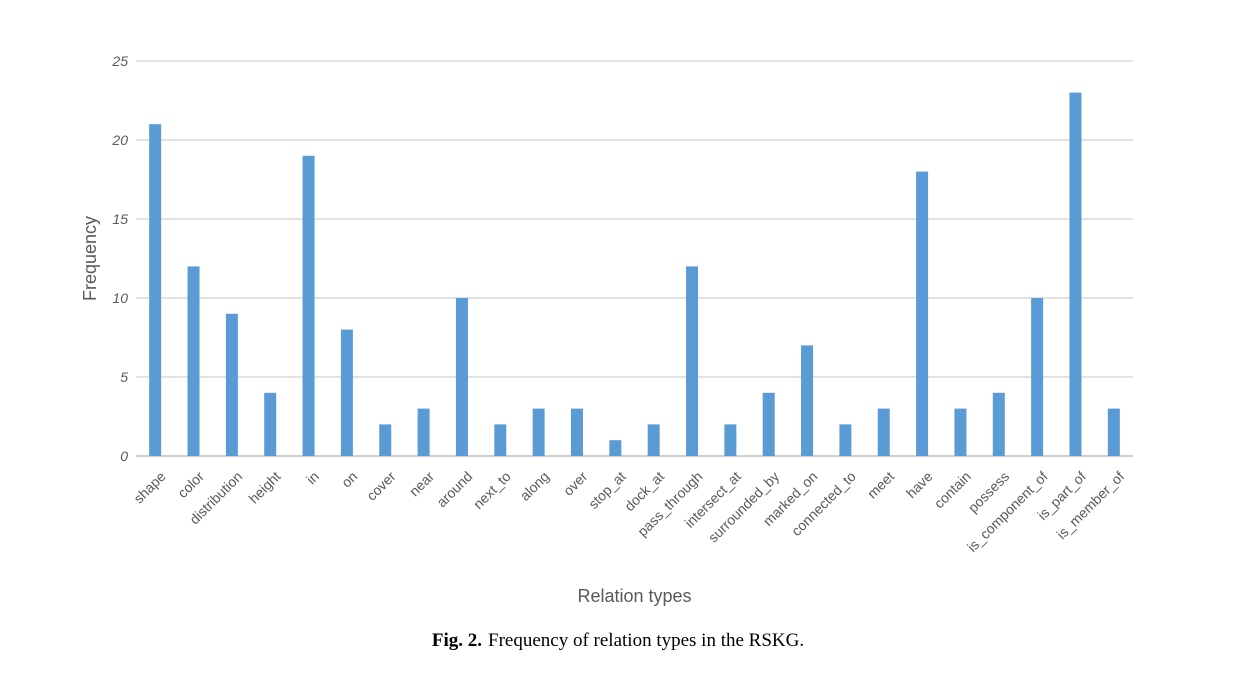 This screenshot has height=682, width=1236. I want to click on bar-is-part-of, so click(1075, 274).